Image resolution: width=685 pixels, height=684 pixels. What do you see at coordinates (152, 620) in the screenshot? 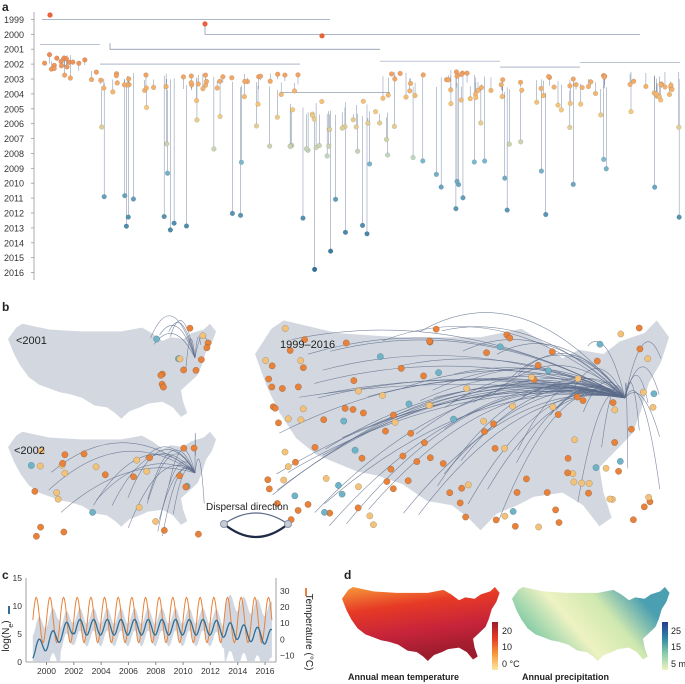
I see `temperature-line` at bounding box center [152, 620].